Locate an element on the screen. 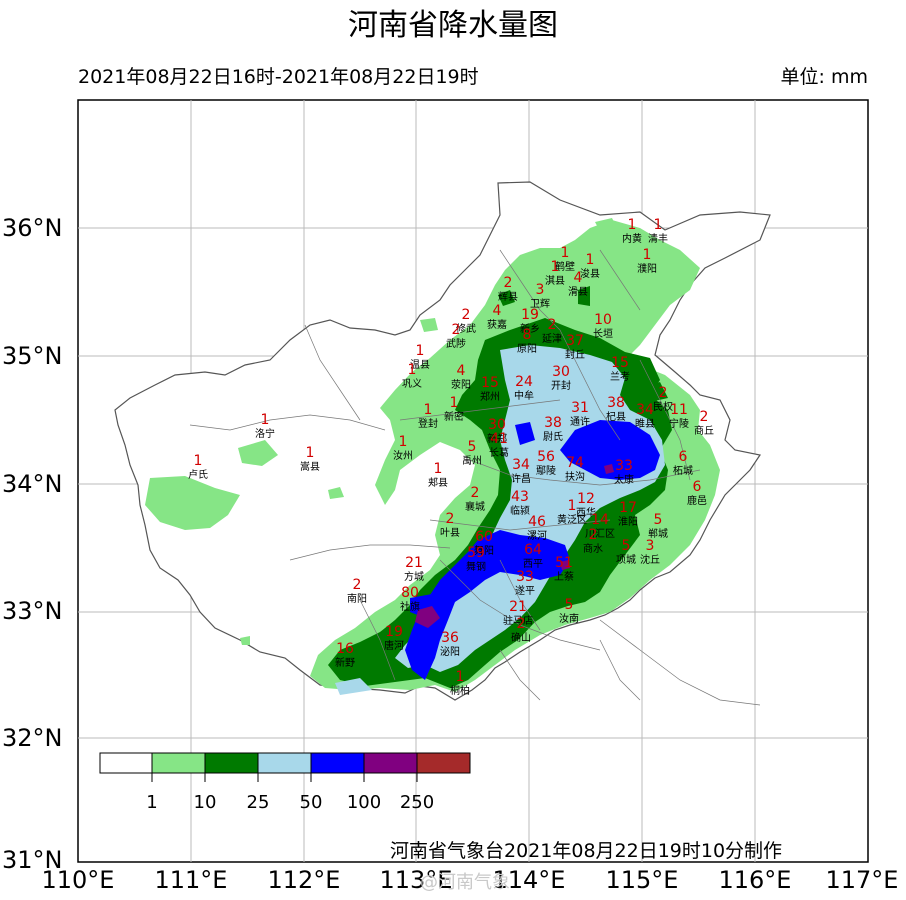 The height and width of the screenshot is (900, 906). station-name: 确山 is located at coordinates (521, 637).